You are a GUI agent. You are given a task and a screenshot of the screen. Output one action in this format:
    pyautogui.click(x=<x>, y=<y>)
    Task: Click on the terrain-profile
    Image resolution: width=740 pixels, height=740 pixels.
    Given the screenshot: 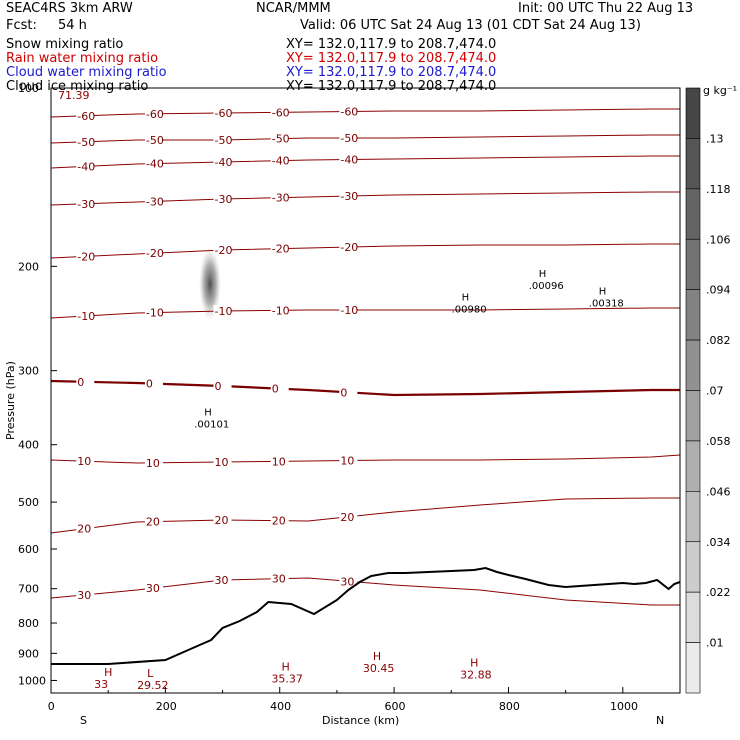 What is the action you would take?
    pyautogui.click(x=366, y=615)
    